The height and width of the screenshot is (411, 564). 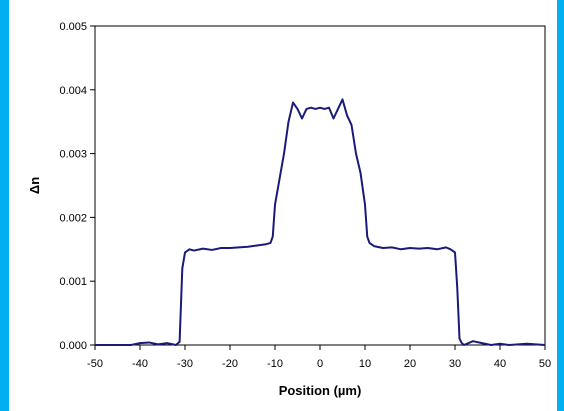 What do you see at coordinates (230, 364) in the screenshot?
I see `x-tick-label: -20` at bounding box center [230, 364].